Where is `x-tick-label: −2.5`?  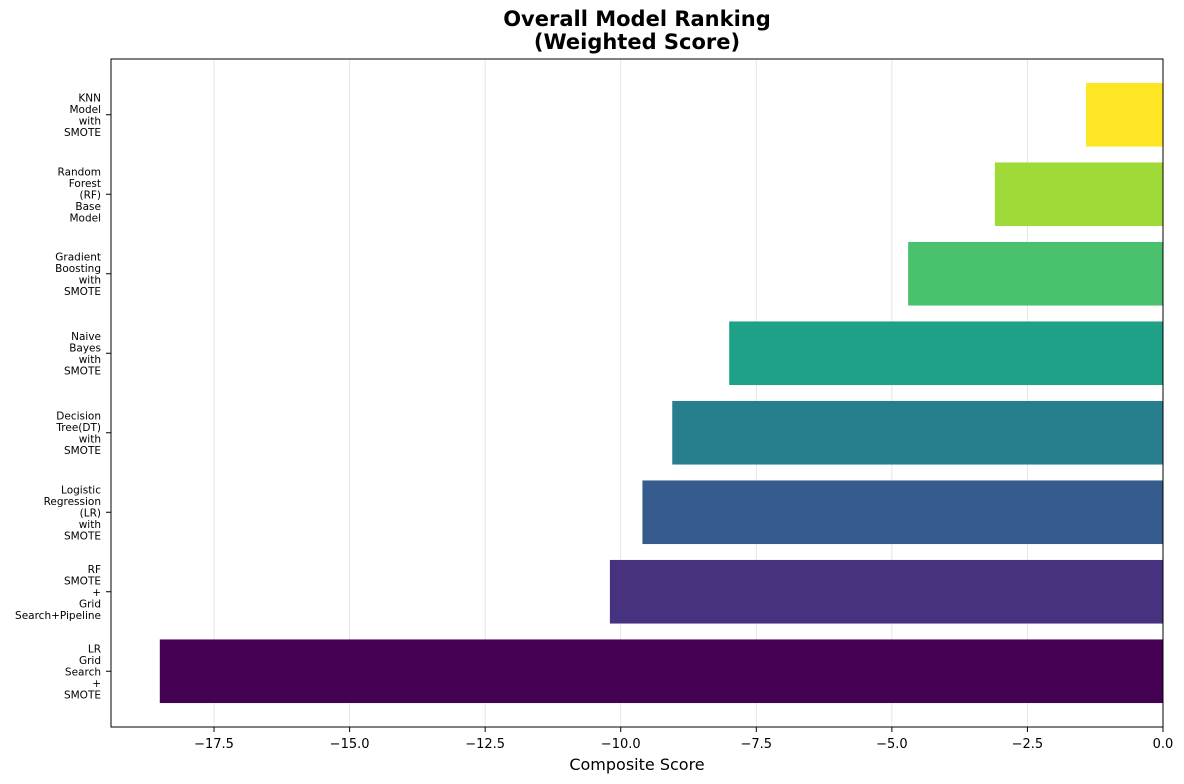 x-tick-label: −2.5 is located at coordinates (1028, 744).